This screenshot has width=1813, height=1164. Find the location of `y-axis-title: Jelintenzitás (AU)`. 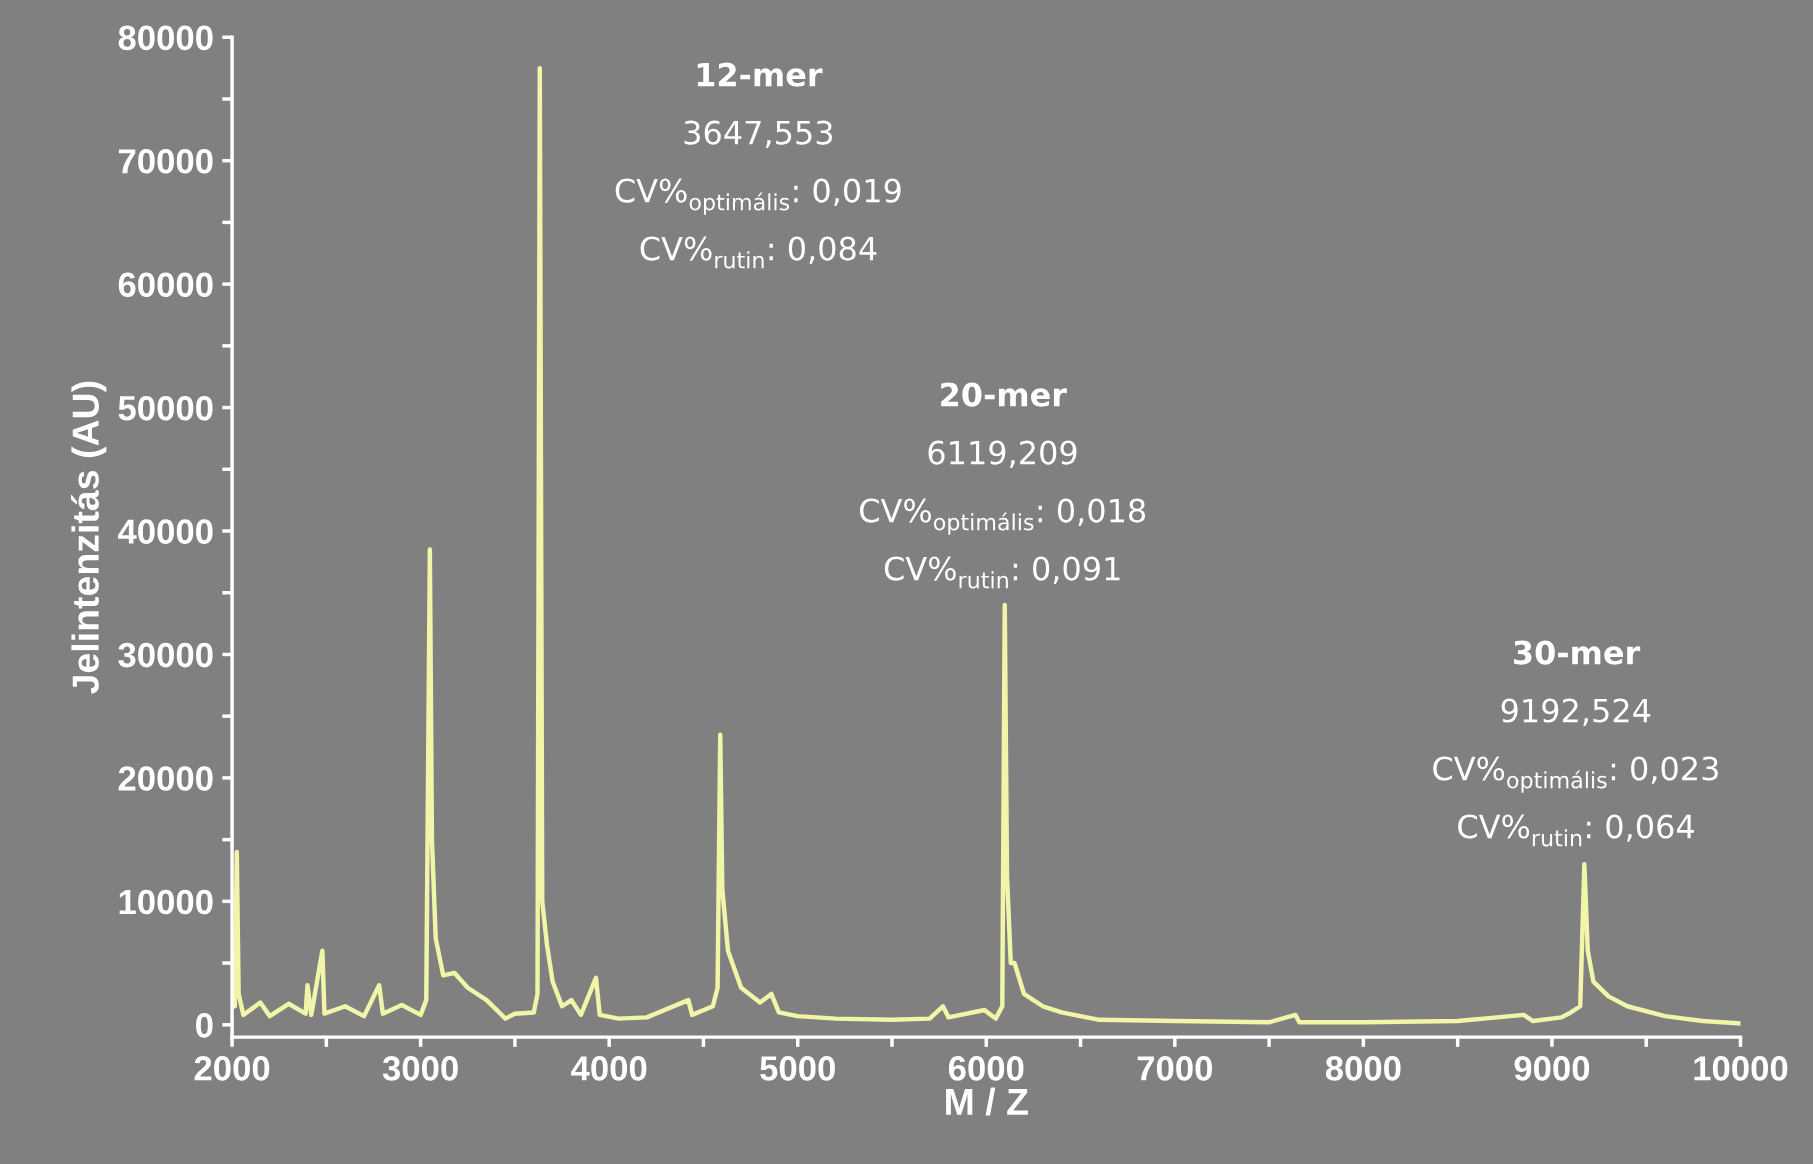

y-axis-title: Jelintenzitás (AU) is located at coordinates (89, 537).